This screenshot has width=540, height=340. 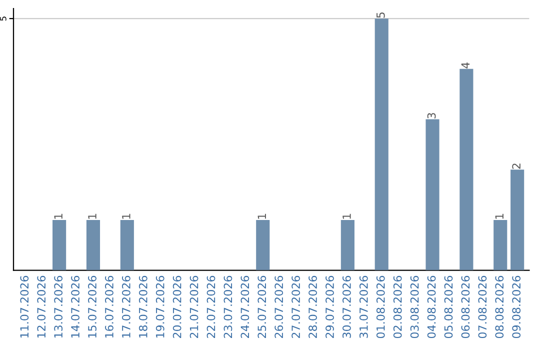 I want to click on data-label: 4, so click(x=465, y=65).